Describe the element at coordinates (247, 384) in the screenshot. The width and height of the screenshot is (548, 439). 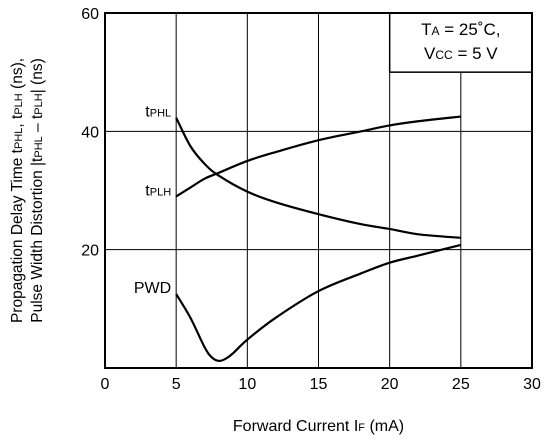
I see `x-tick-label: 10` at that location.